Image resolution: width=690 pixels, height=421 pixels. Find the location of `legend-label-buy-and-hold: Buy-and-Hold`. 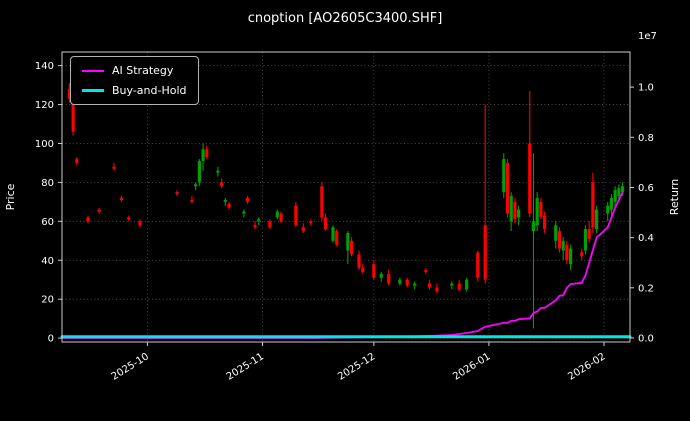

legend-label-buy-and-hold: Buy-and-Hold is located at coordinates (149, 90).